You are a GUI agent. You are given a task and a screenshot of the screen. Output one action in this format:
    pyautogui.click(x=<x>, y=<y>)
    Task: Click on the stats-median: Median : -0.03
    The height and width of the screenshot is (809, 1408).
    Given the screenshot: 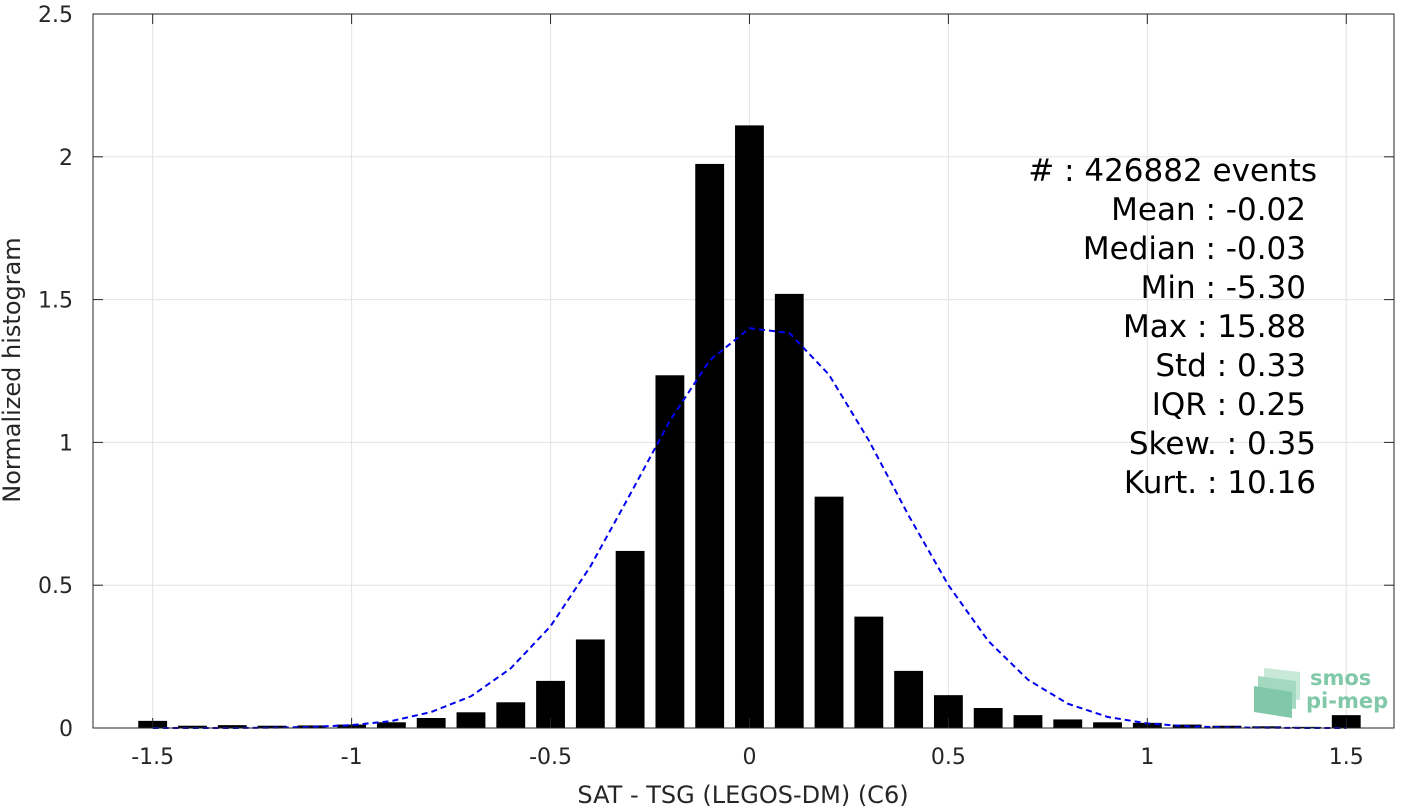 What is the action you would take?
    pyautogui.click(x=1194, y=249)
    